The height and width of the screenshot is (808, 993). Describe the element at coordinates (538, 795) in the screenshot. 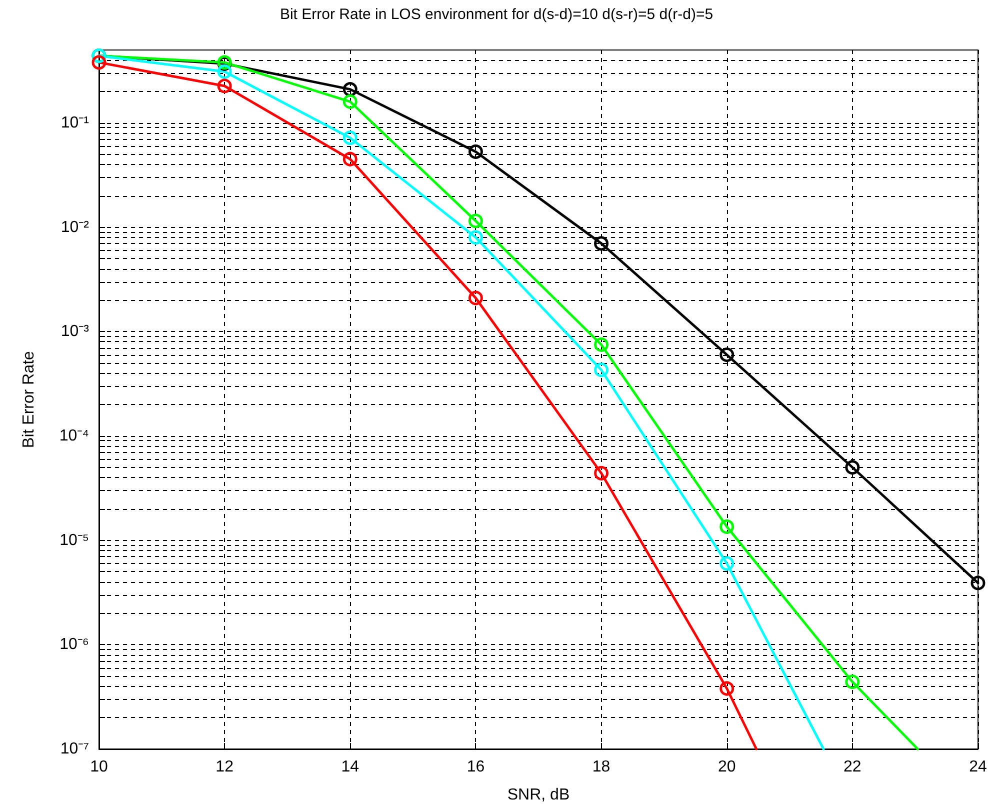

I see `x-axis-title: SNR, dB` at that location.